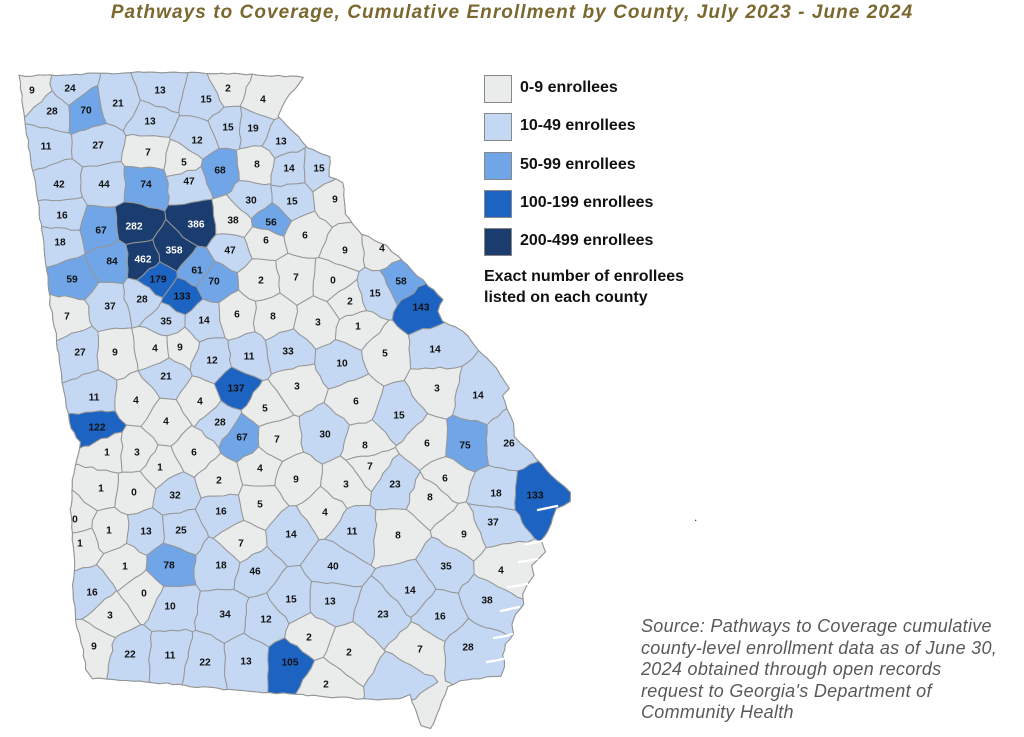  I want to click on svg-text: 35, so click(446, 567).